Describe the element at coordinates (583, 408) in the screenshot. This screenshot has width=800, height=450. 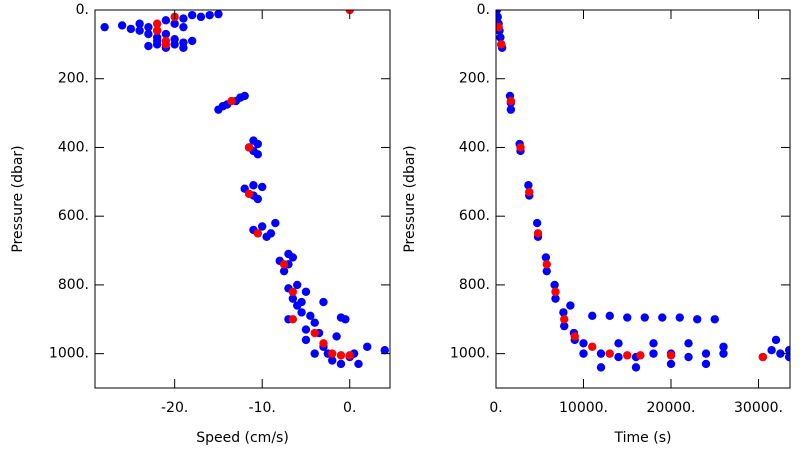
I see `x-tick-label: 10000.` at that location.